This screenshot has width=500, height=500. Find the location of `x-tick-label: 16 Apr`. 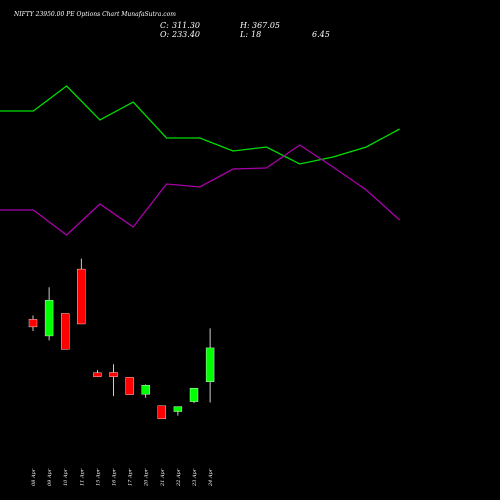

x-tick-label: 16 Apr is located at coordinates (115, 477).